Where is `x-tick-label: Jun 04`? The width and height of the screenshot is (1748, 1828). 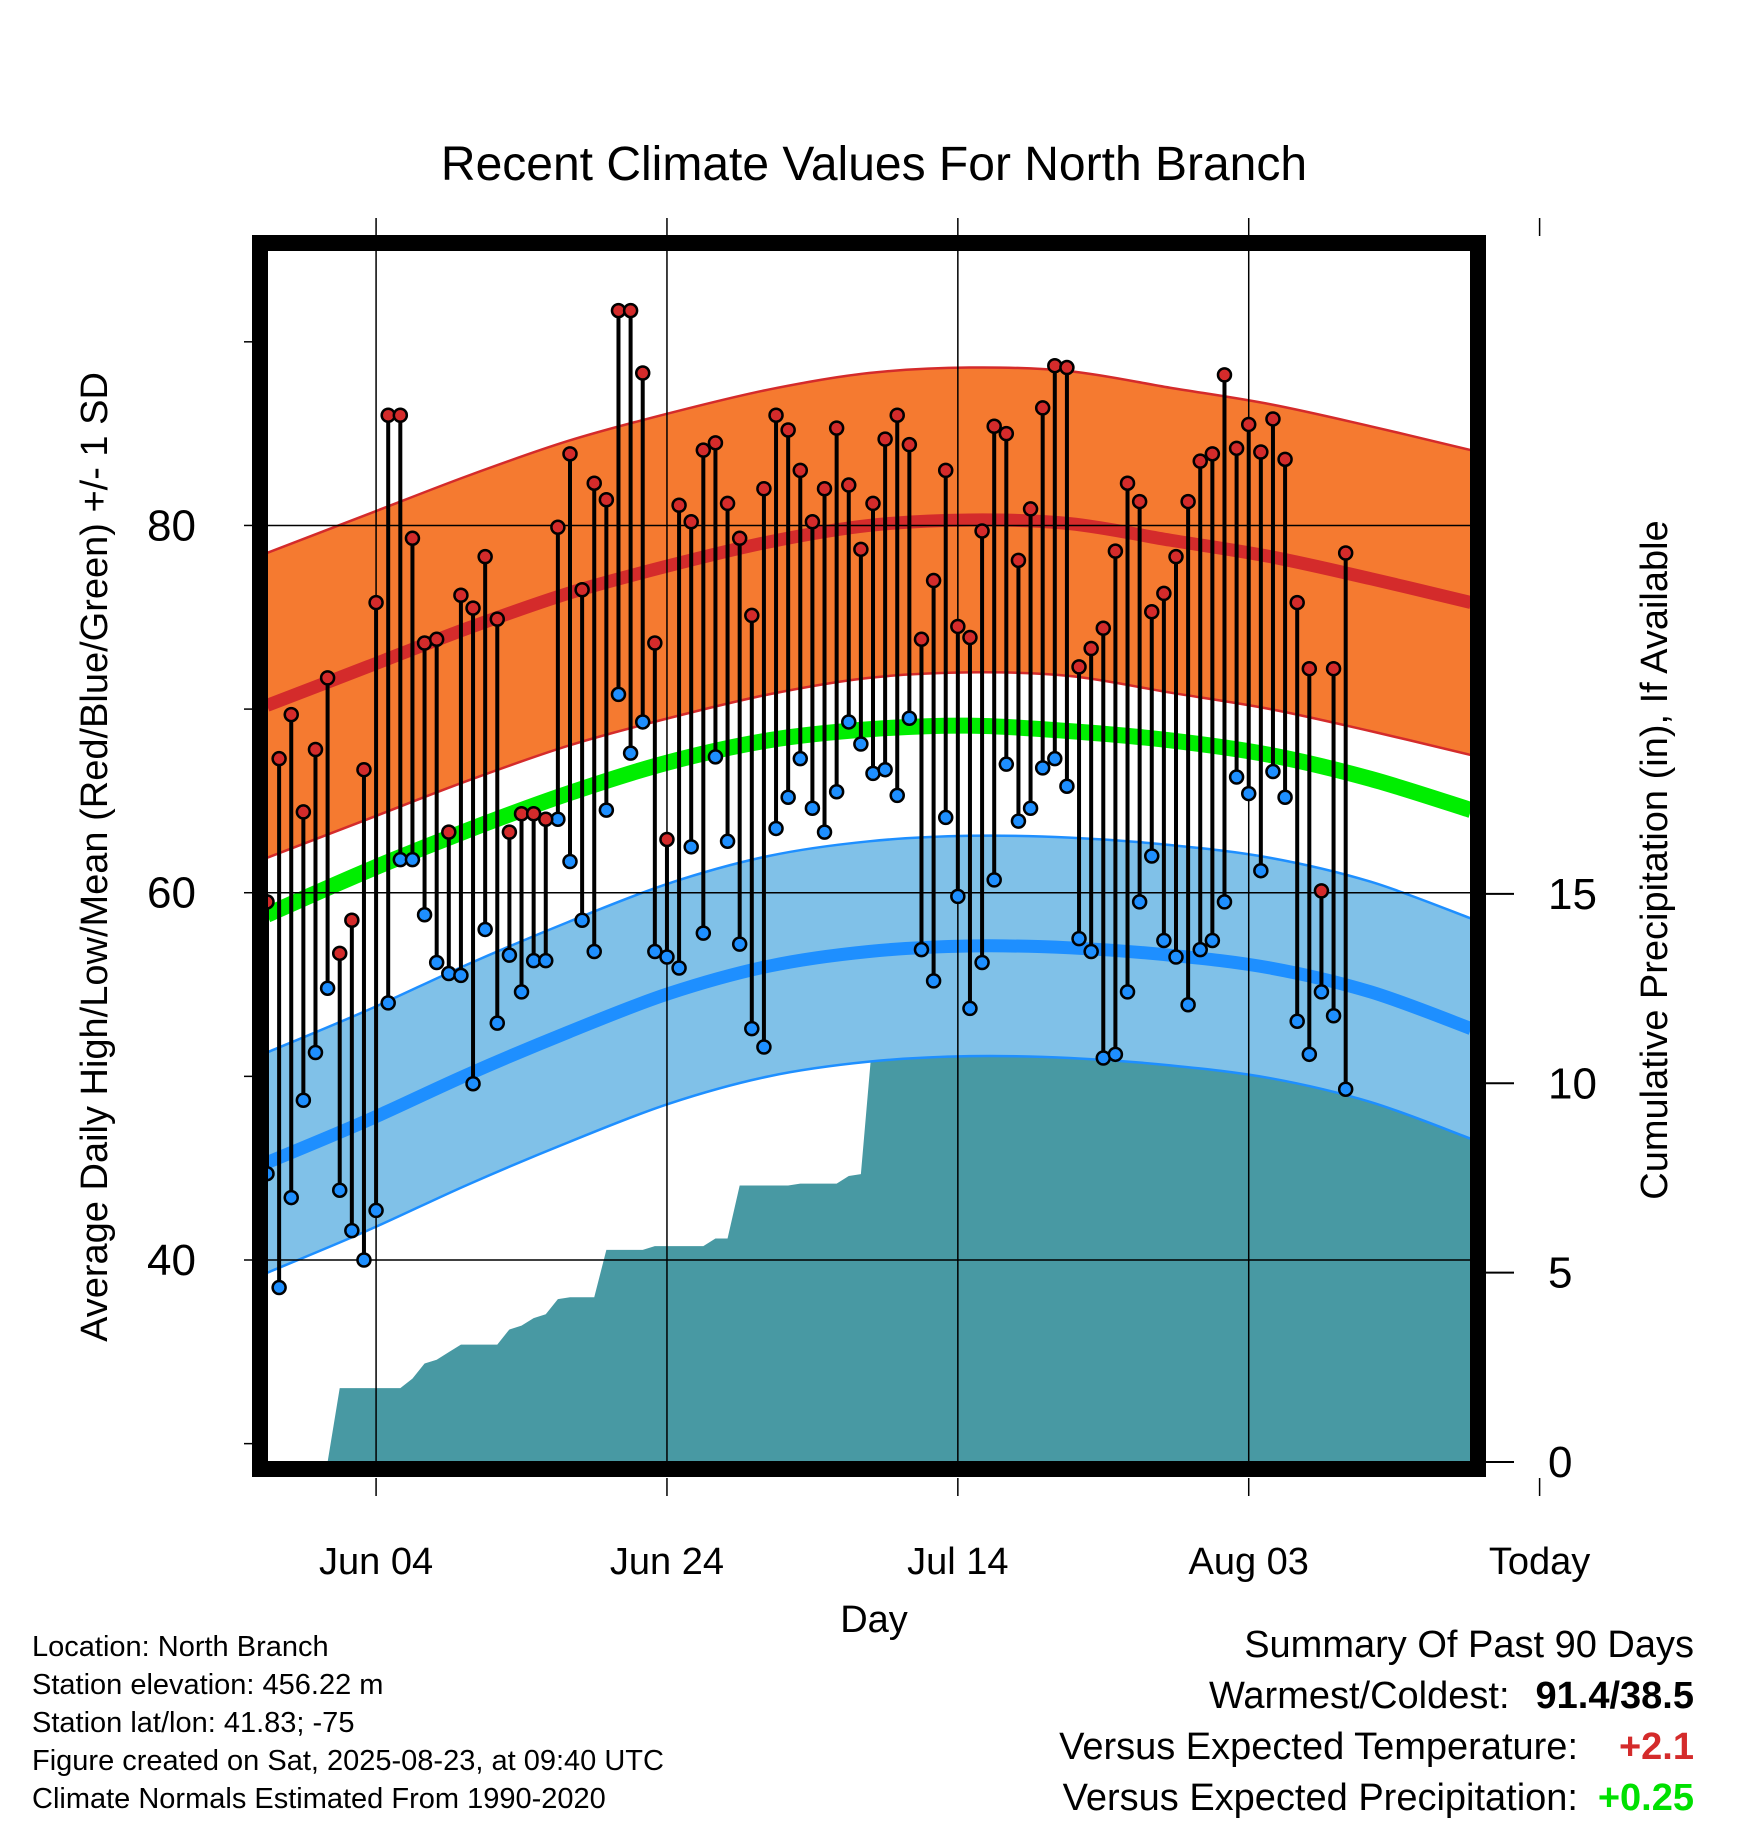 x-tick-label: Jun 04 is located at coordinates (376, 1562).